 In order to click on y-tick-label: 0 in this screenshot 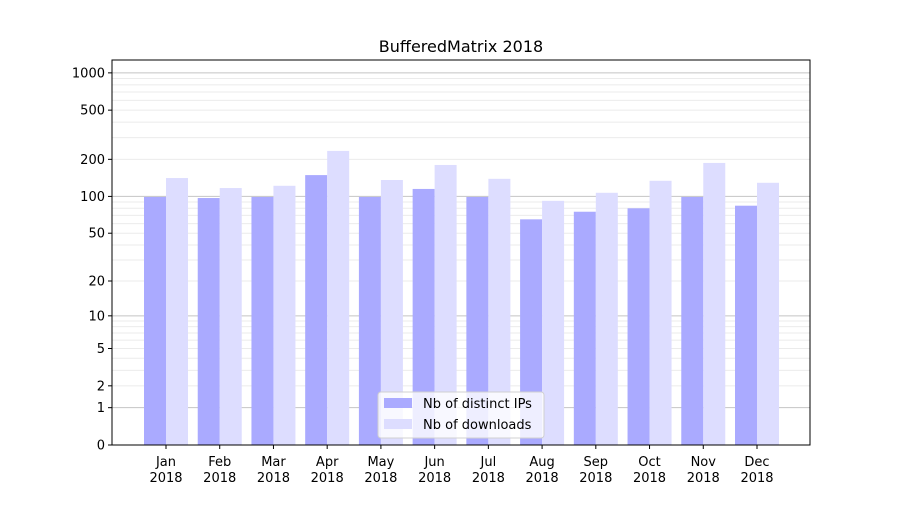, I will do `click(101, 446)`.